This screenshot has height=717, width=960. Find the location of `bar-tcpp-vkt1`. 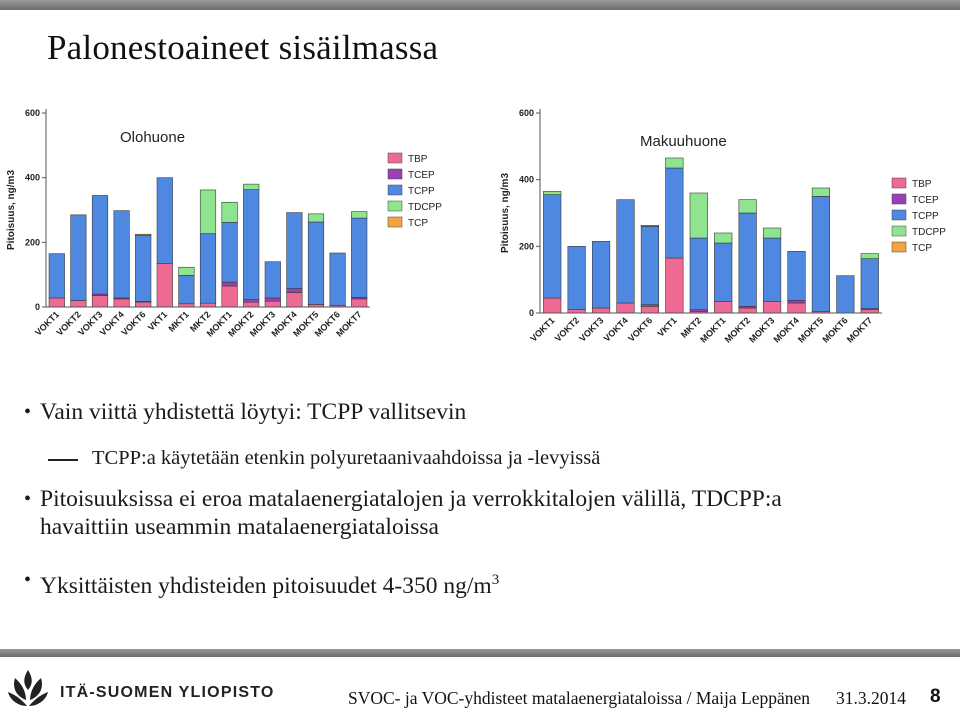

bar-tcpp-vkt1 is located at coordinates (164, 220).